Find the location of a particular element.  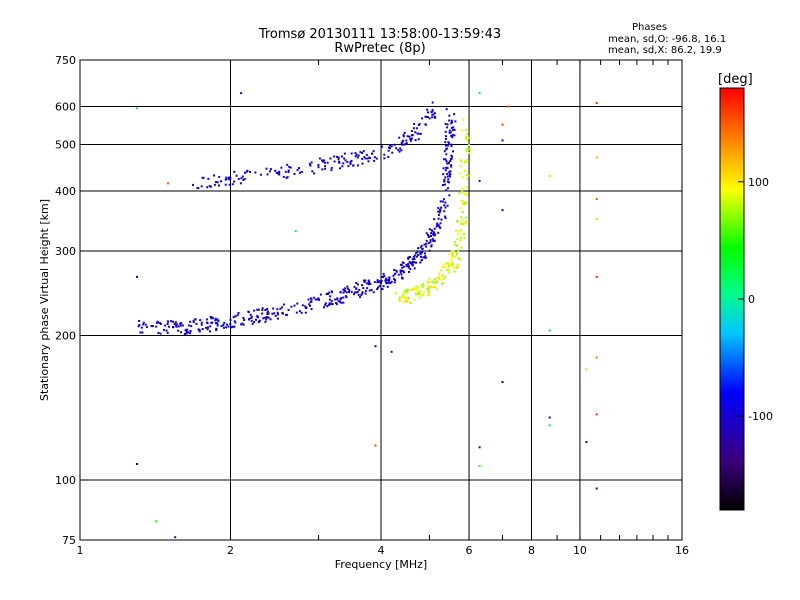

y-tick-label: 100 is located at coordinates (65, 480).